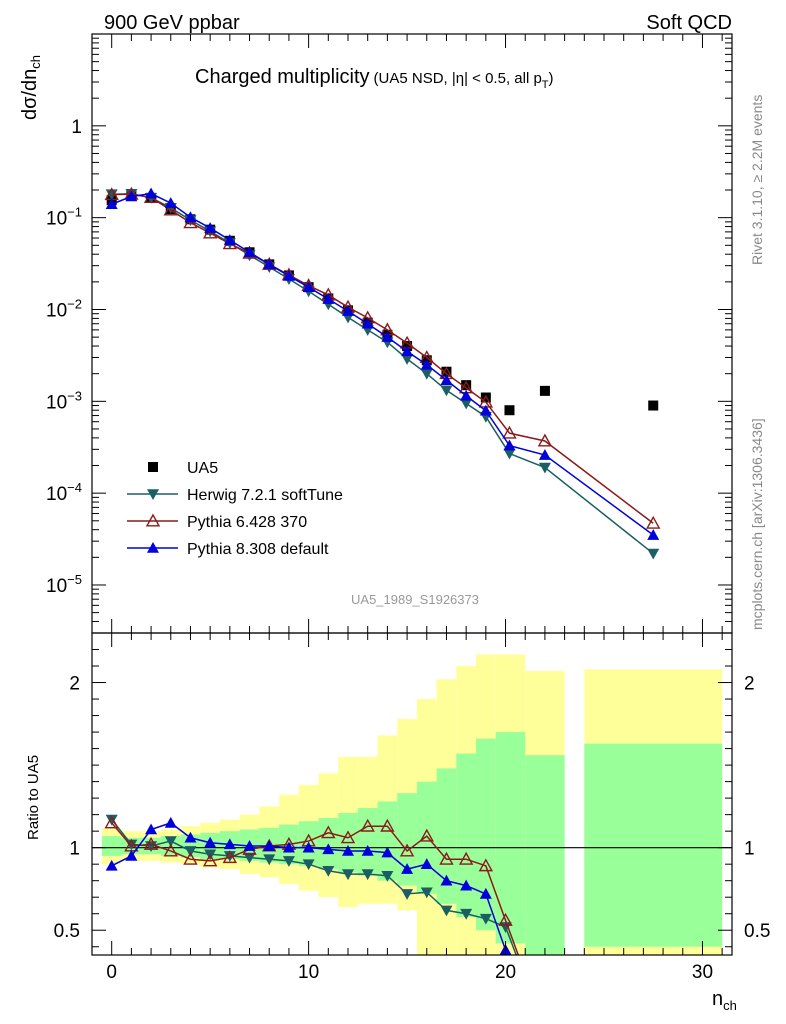 The width and height of the screenshot is (786, 1024). Describe the element at coordinates (31, 87) in the screenshot. I see `main-ylabel: dσ/dnch` at that location.